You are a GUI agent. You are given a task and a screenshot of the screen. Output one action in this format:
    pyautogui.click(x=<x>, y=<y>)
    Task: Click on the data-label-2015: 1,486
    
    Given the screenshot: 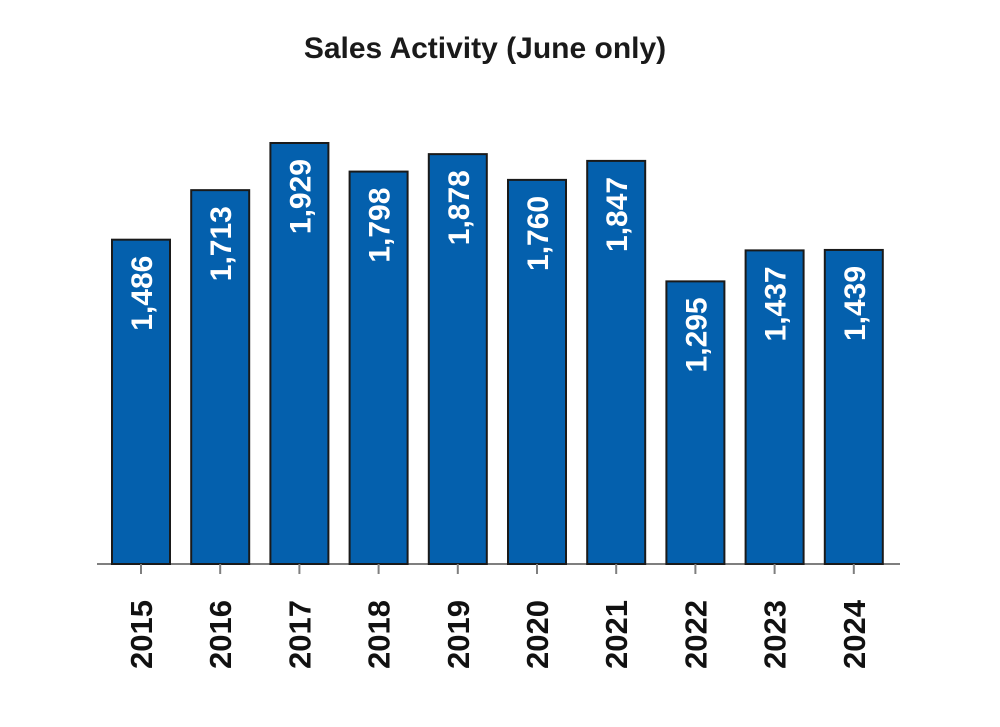 What is the action you would take?
    pyautogui.click(x=142, y=293)
    